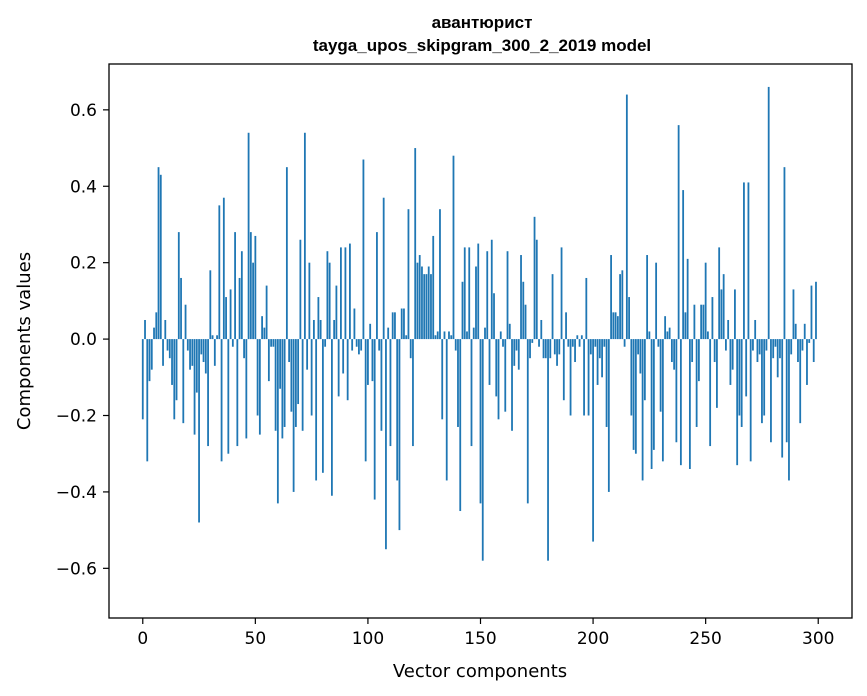 The width and height of the screenshot is (867, 696). What do you see at coordinates (593, 639) in the screenshot?
I see `x-tick-label: 200` at bounding box center [593, 639].